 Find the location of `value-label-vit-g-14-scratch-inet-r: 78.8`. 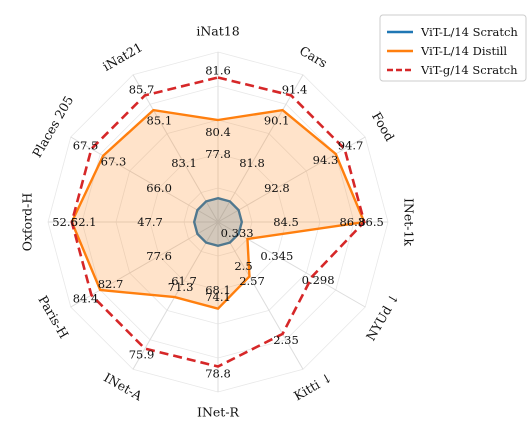

value-label-vit-g-14-scratch-inet-r: 78.8 is located at coordinates (218, 373).